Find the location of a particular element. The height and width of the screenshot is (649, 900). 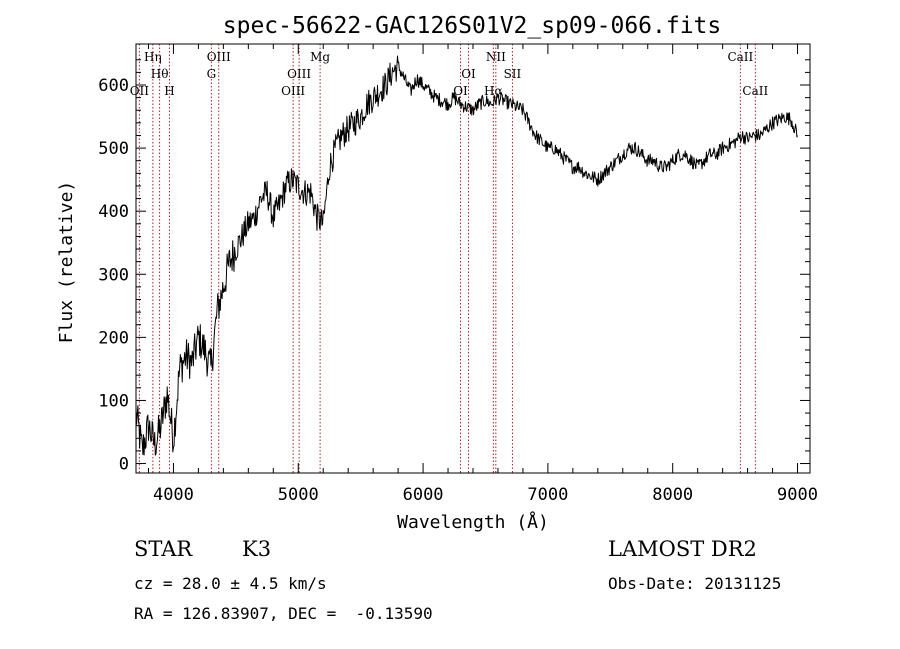

y-tick-label: 500 is located at coordinates (113, 149).